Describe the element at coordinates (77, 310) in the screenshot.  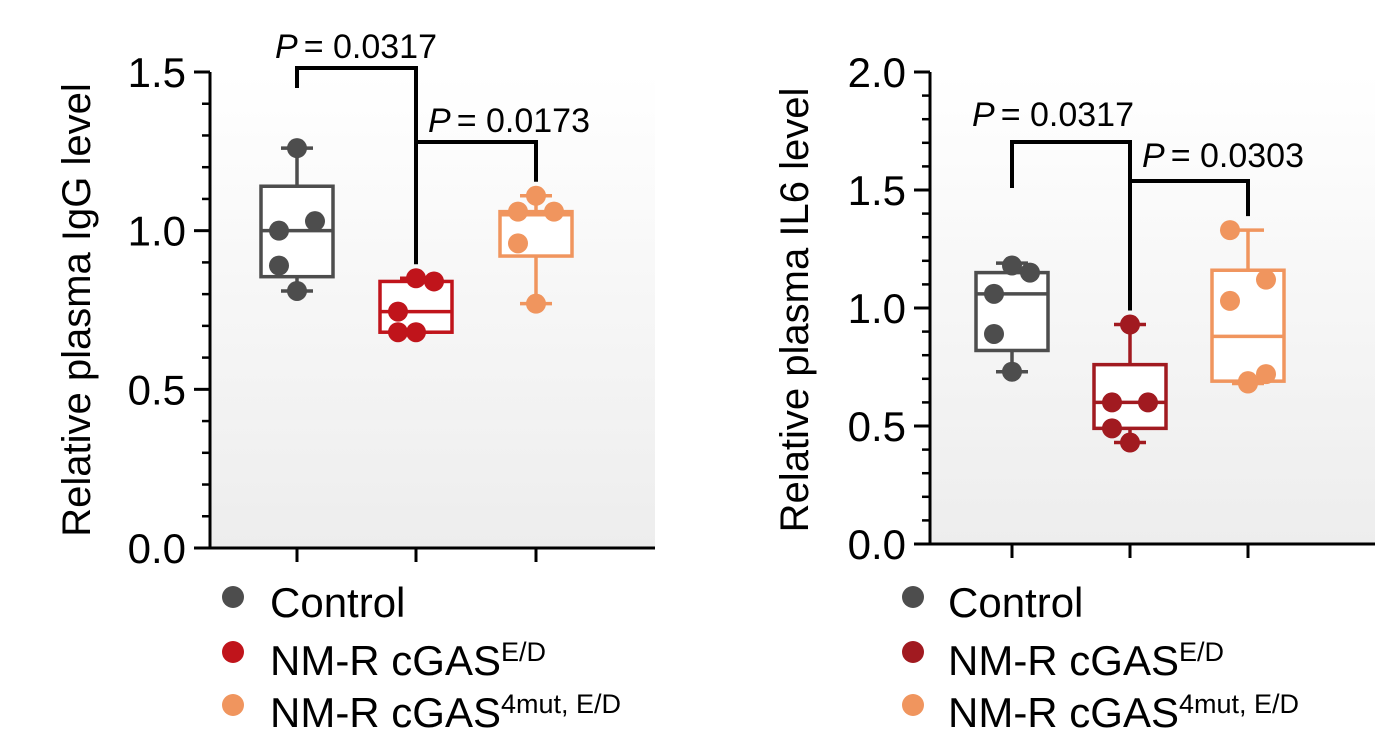
I see `y-axis-label: Relative plasma IgG level` at that location.